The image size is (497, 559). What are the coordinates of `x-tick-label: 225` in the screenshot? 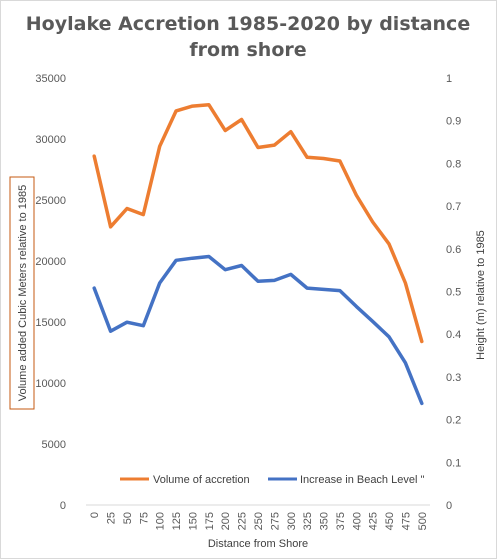 It's located at (243, 521).